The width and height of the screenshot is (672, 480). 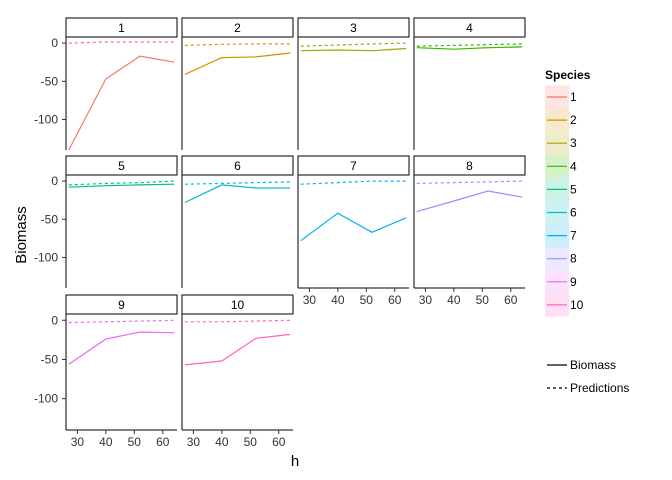 What do you see at coordinates (561, 97) in the screenshot?
I see `legend-item-species-1: 1` at bounding box center [561, 97].